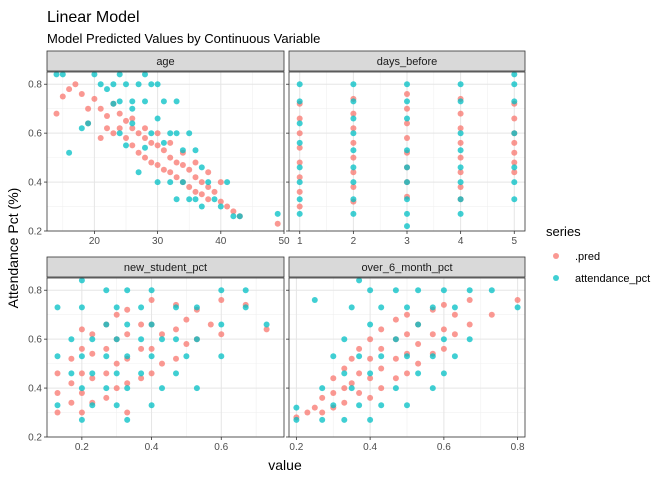 This screenshot has width=672, height=480. Describe the element at coordinates (587, 257) in the screenshot. I see `legend-label: .pred` at that location.